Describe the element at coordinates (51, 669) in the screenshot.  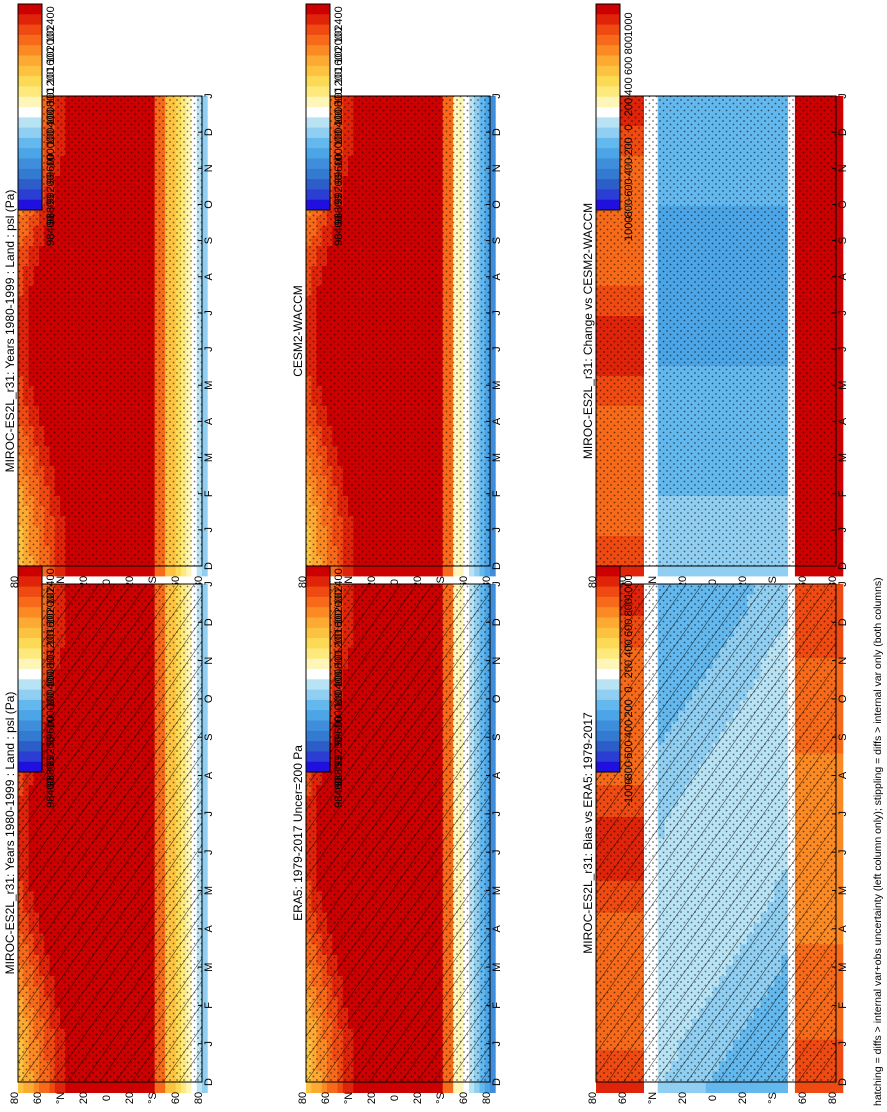
I see `colorbar-tick-label: 100800` at that location.